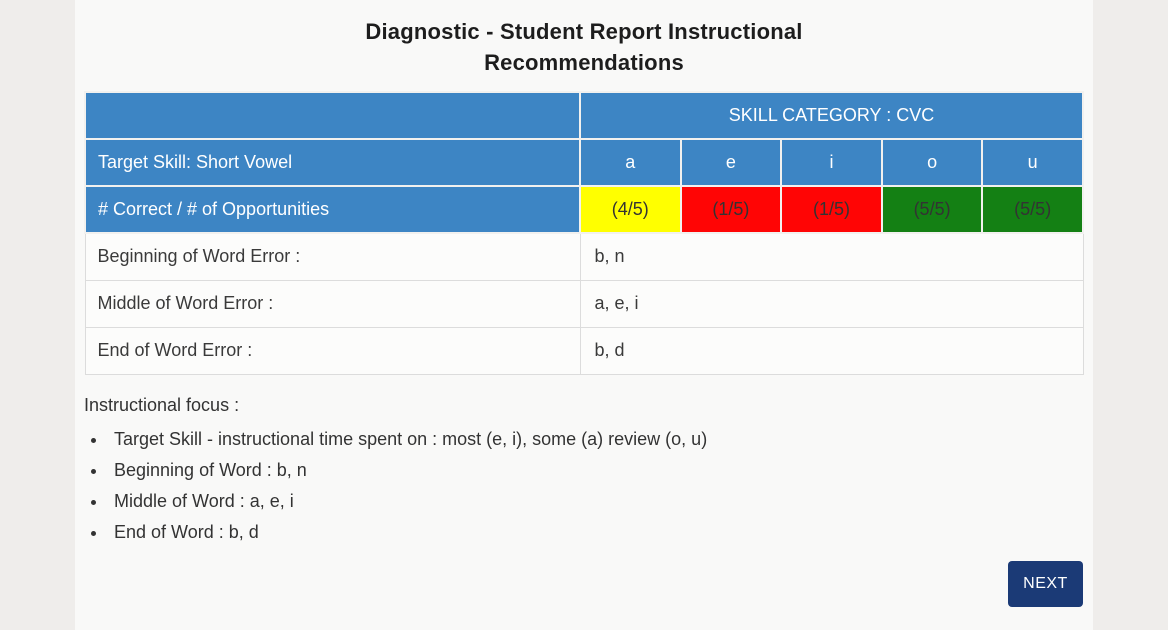 This screenshot has height=630, width=1168. I want to click on vowel-header-a: a, so click(630, 162).